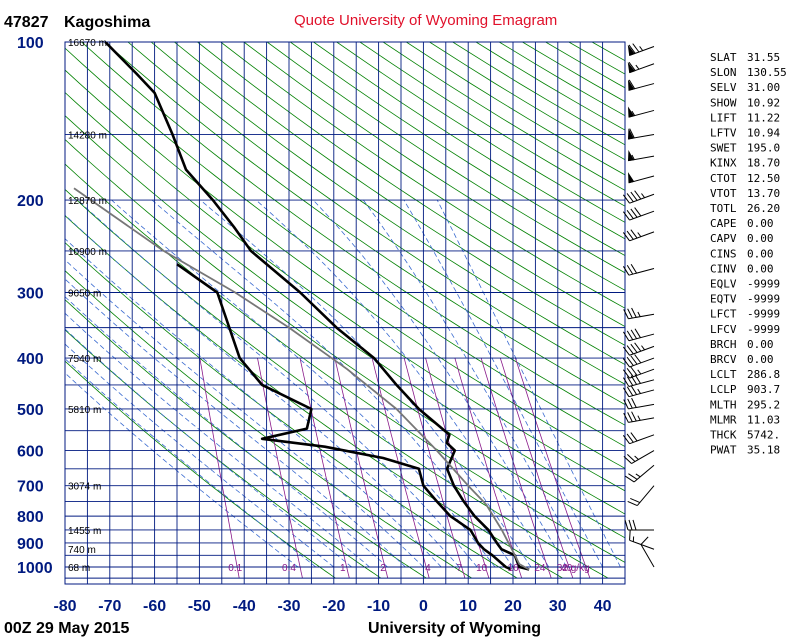 The width and height of the screenshot is (800, 640). I want to click on mixing-ratio-label: 2, so click(383, 568).